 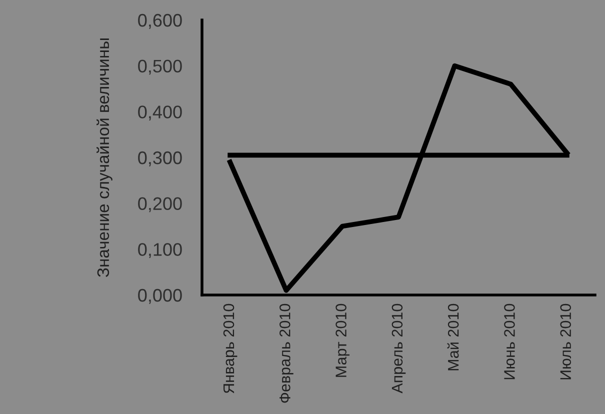 What do you see at coordinates (286, 353) in the screenshot?
I see `x-tick-label: Февраль 2010` at bounding box center [286, 353].